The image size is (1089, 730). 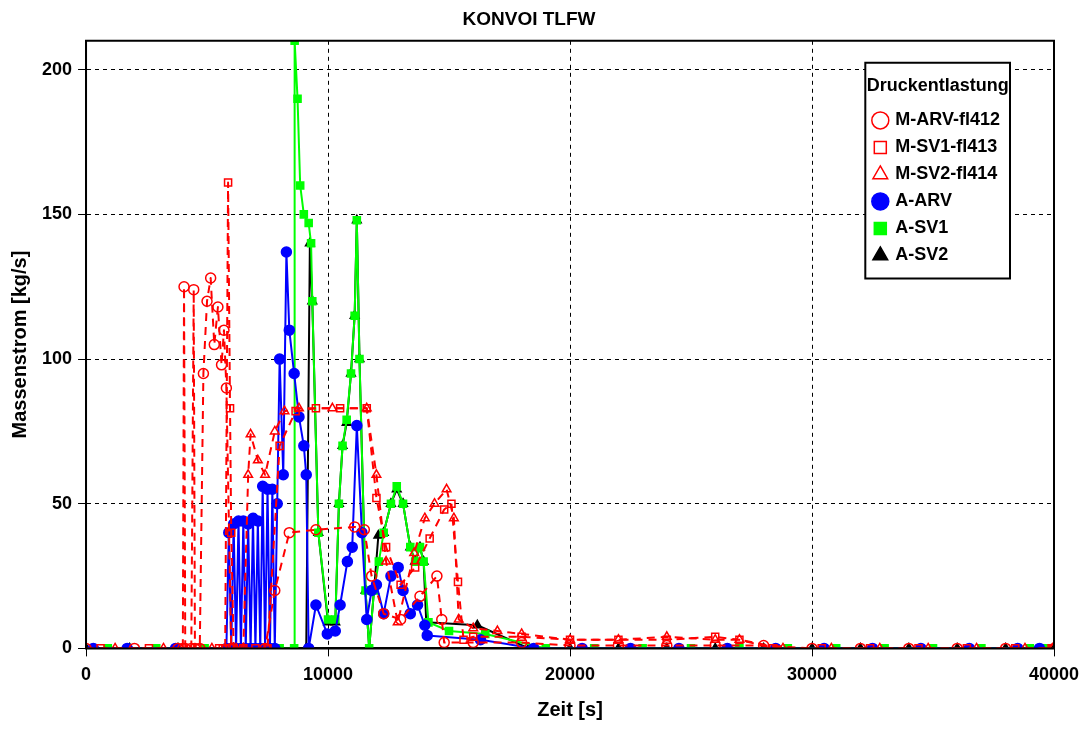 I want to click on y-tick-label: 100, so click(x=57, y=358).